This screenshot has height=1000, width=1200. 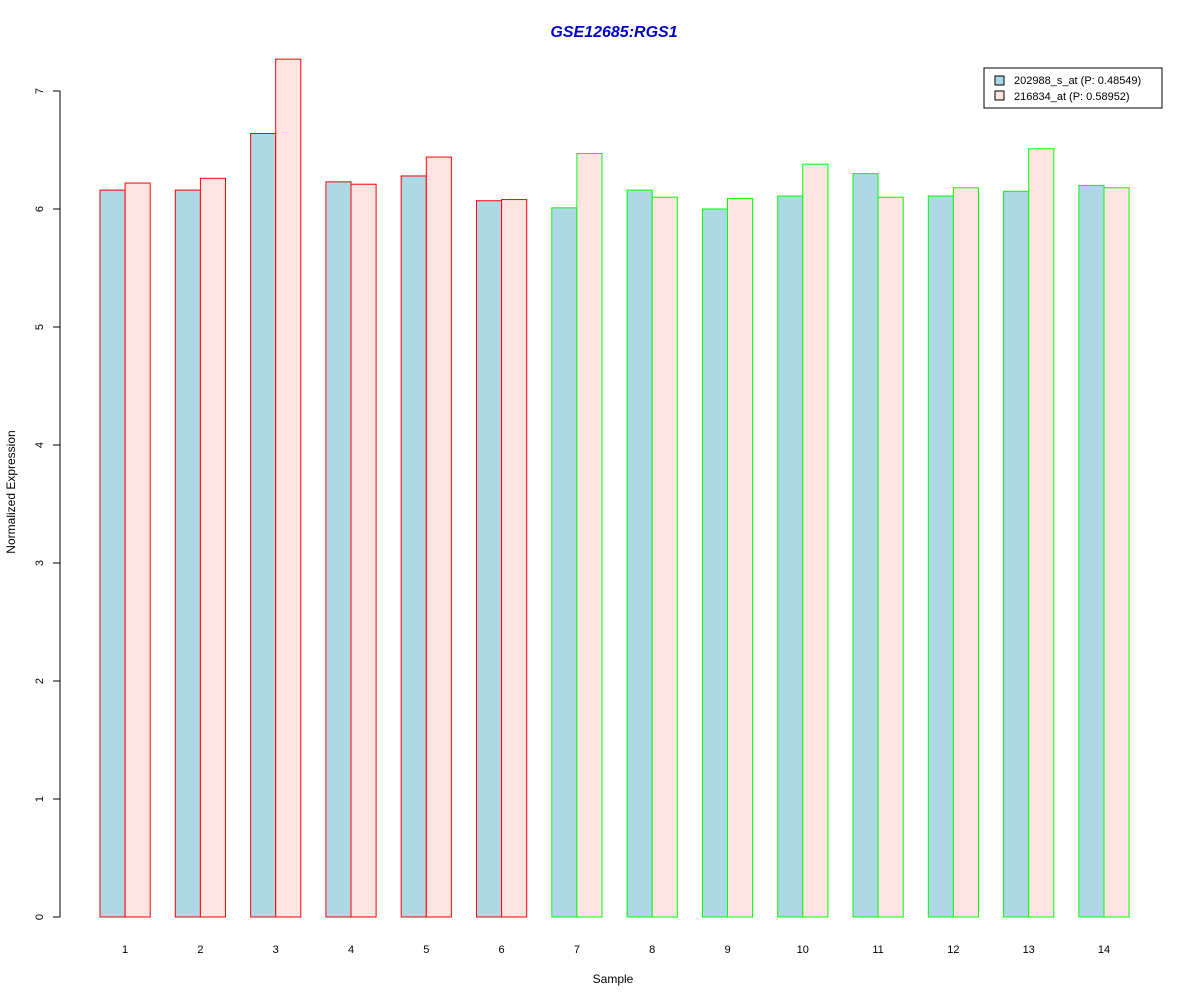 What do you see at coordinates (953, 950) in the screenshot?
I see `x-tick-label-12: 12` at bounding box center [953, 950].